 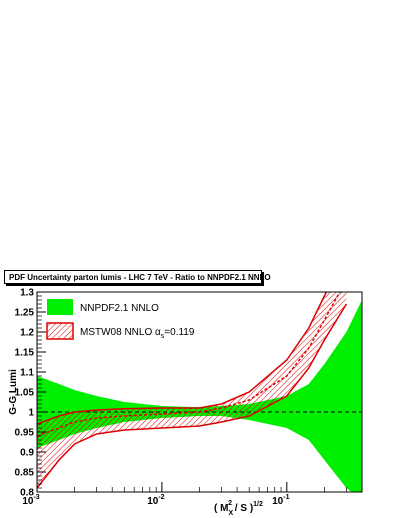 I want to click on x-tick-label: 10⁻², so click(x=155, y=500).